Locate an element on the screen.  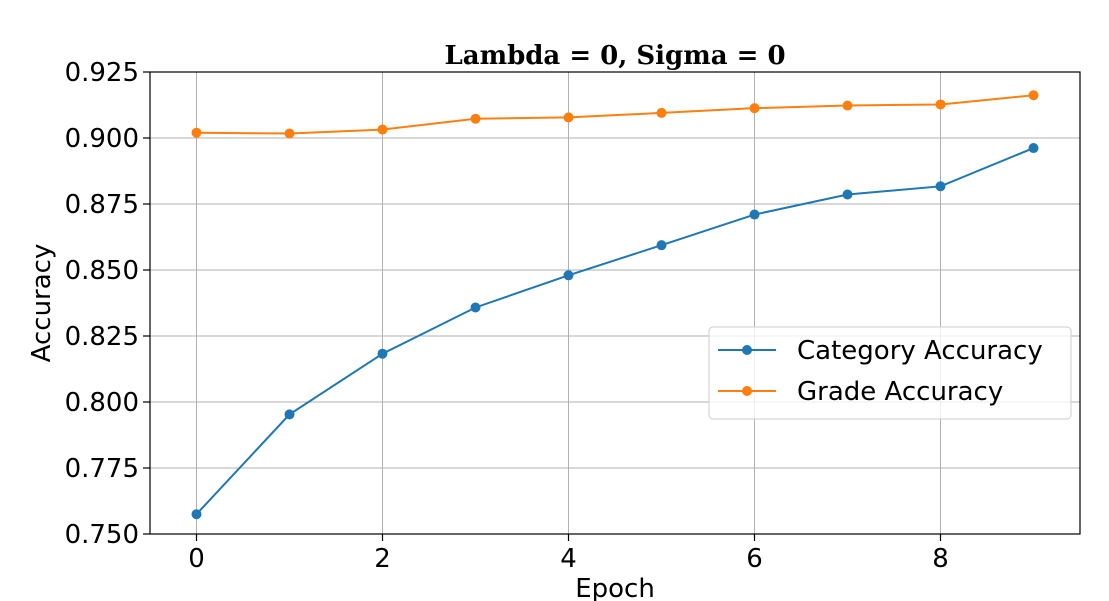
y-tick-label: 0.925 is located at coordinates (102, 73).